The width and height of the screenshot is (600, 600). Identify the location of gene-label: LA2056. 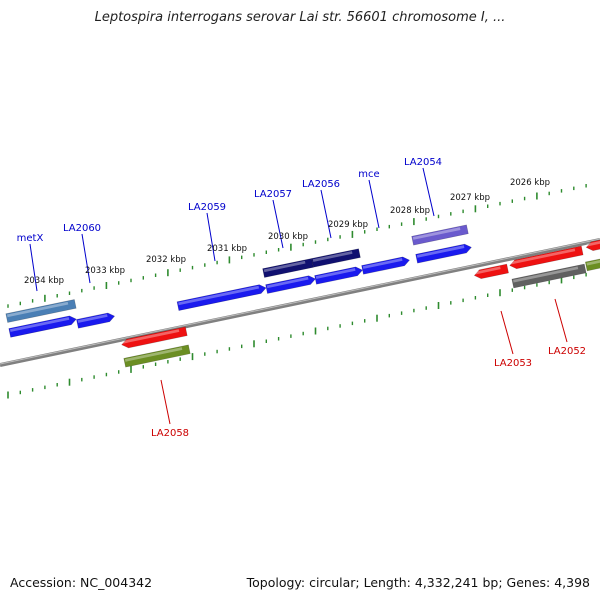
(321, 184).